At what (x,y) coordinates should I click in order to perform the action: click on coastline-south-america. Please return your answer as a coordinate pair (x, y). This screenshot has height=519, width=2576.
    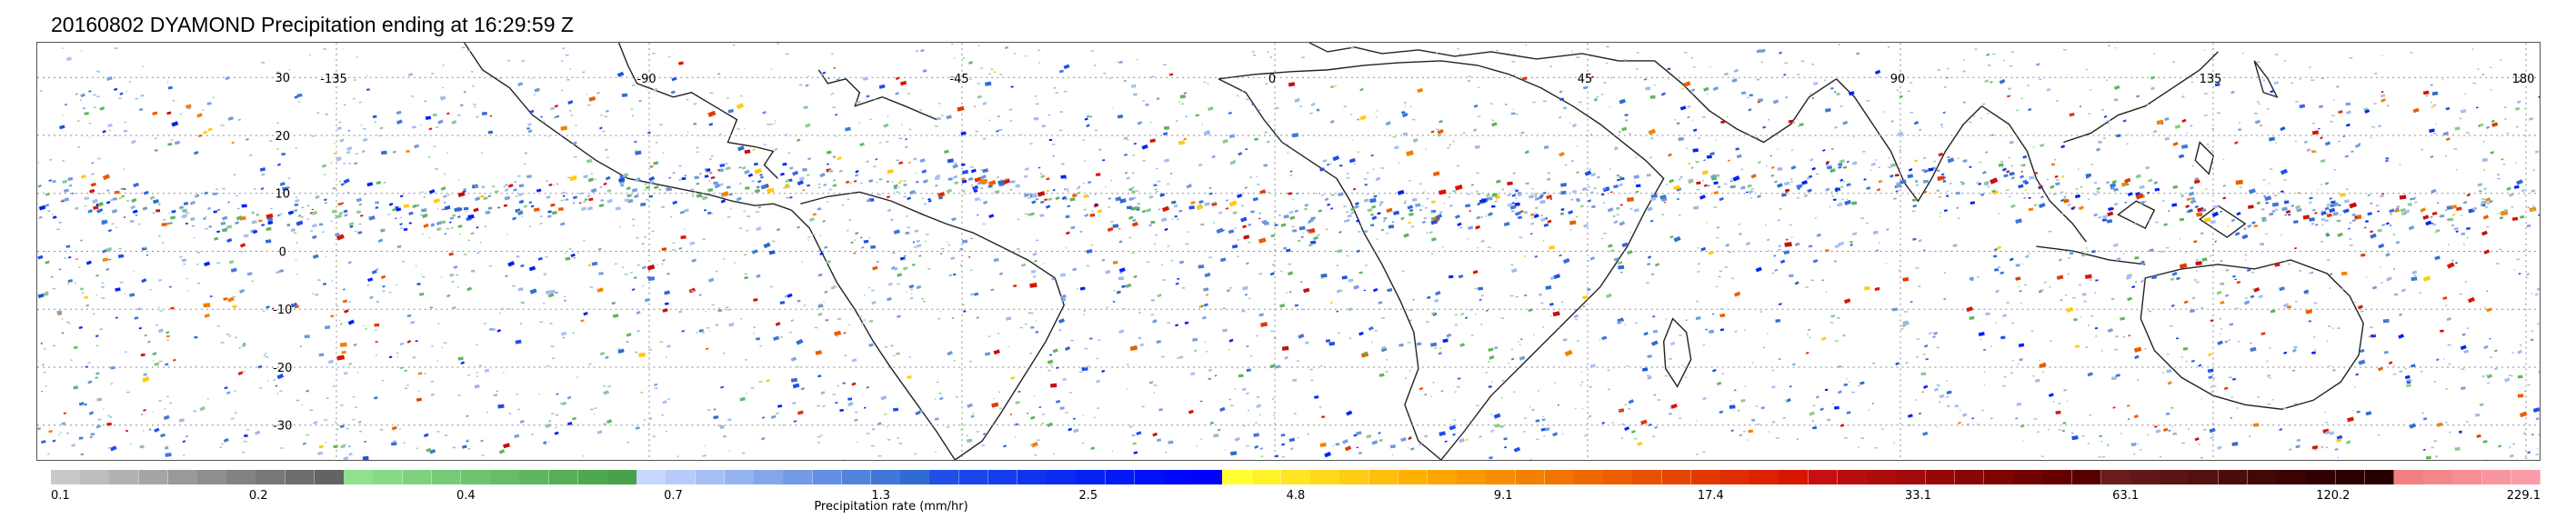
    Looking at the image, I should click on (927, 325).